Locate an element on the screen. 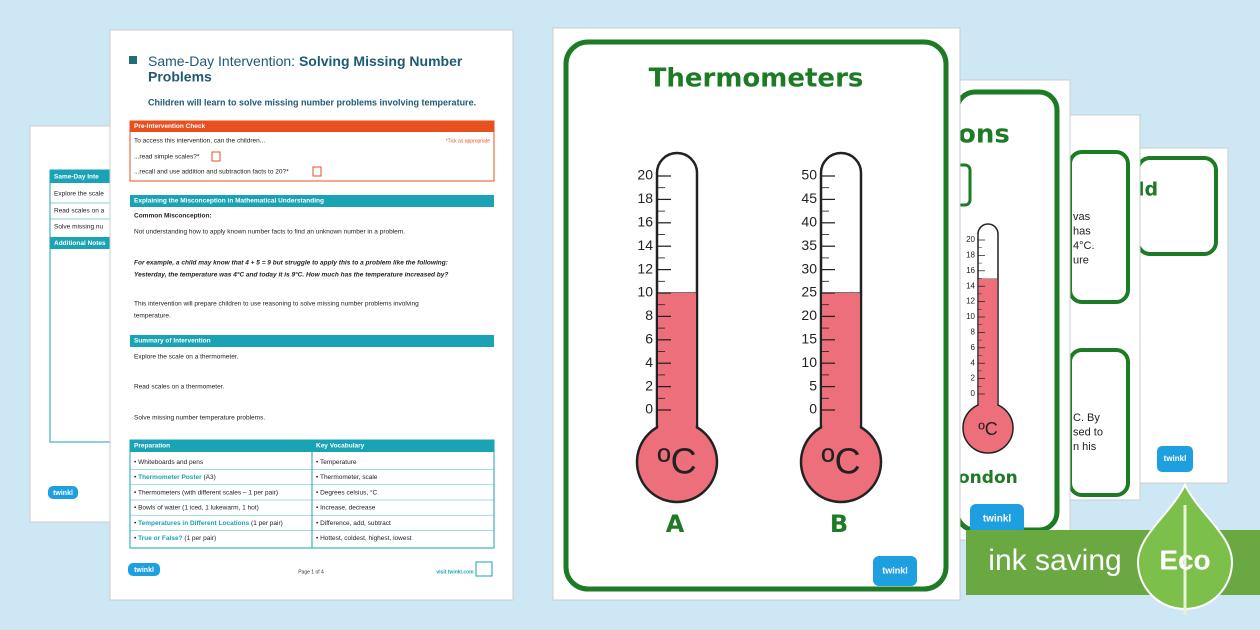 The image size is (1260, 630). vocab-item: • Temperature is located at coordinates (336, 462).